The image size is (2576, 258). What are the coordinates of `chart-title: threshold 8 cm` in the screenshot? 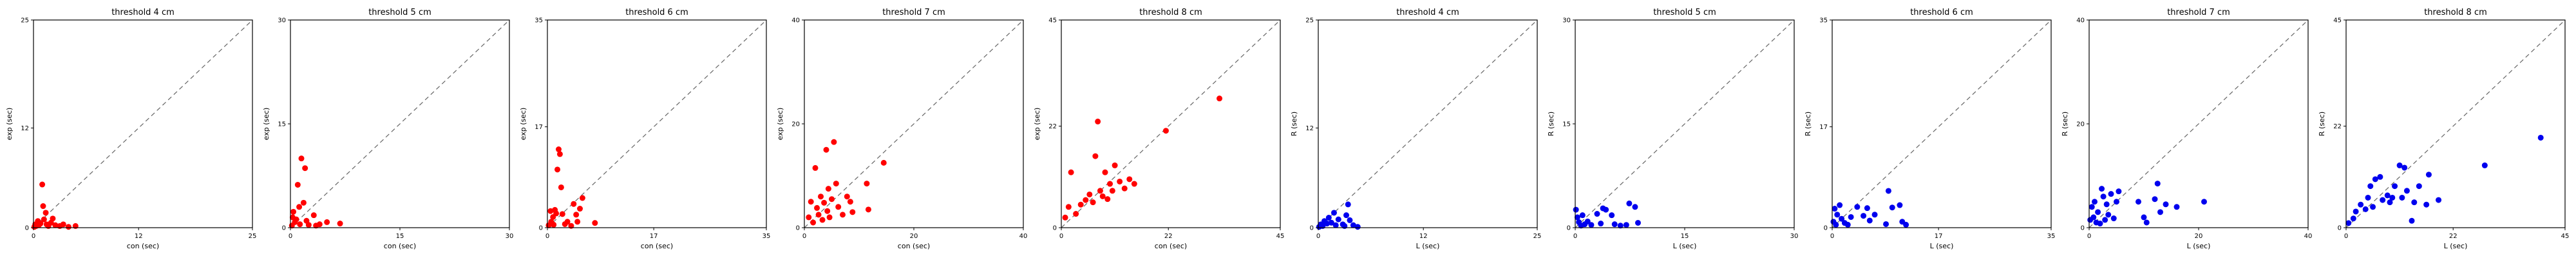 It's located at (1170, 13).